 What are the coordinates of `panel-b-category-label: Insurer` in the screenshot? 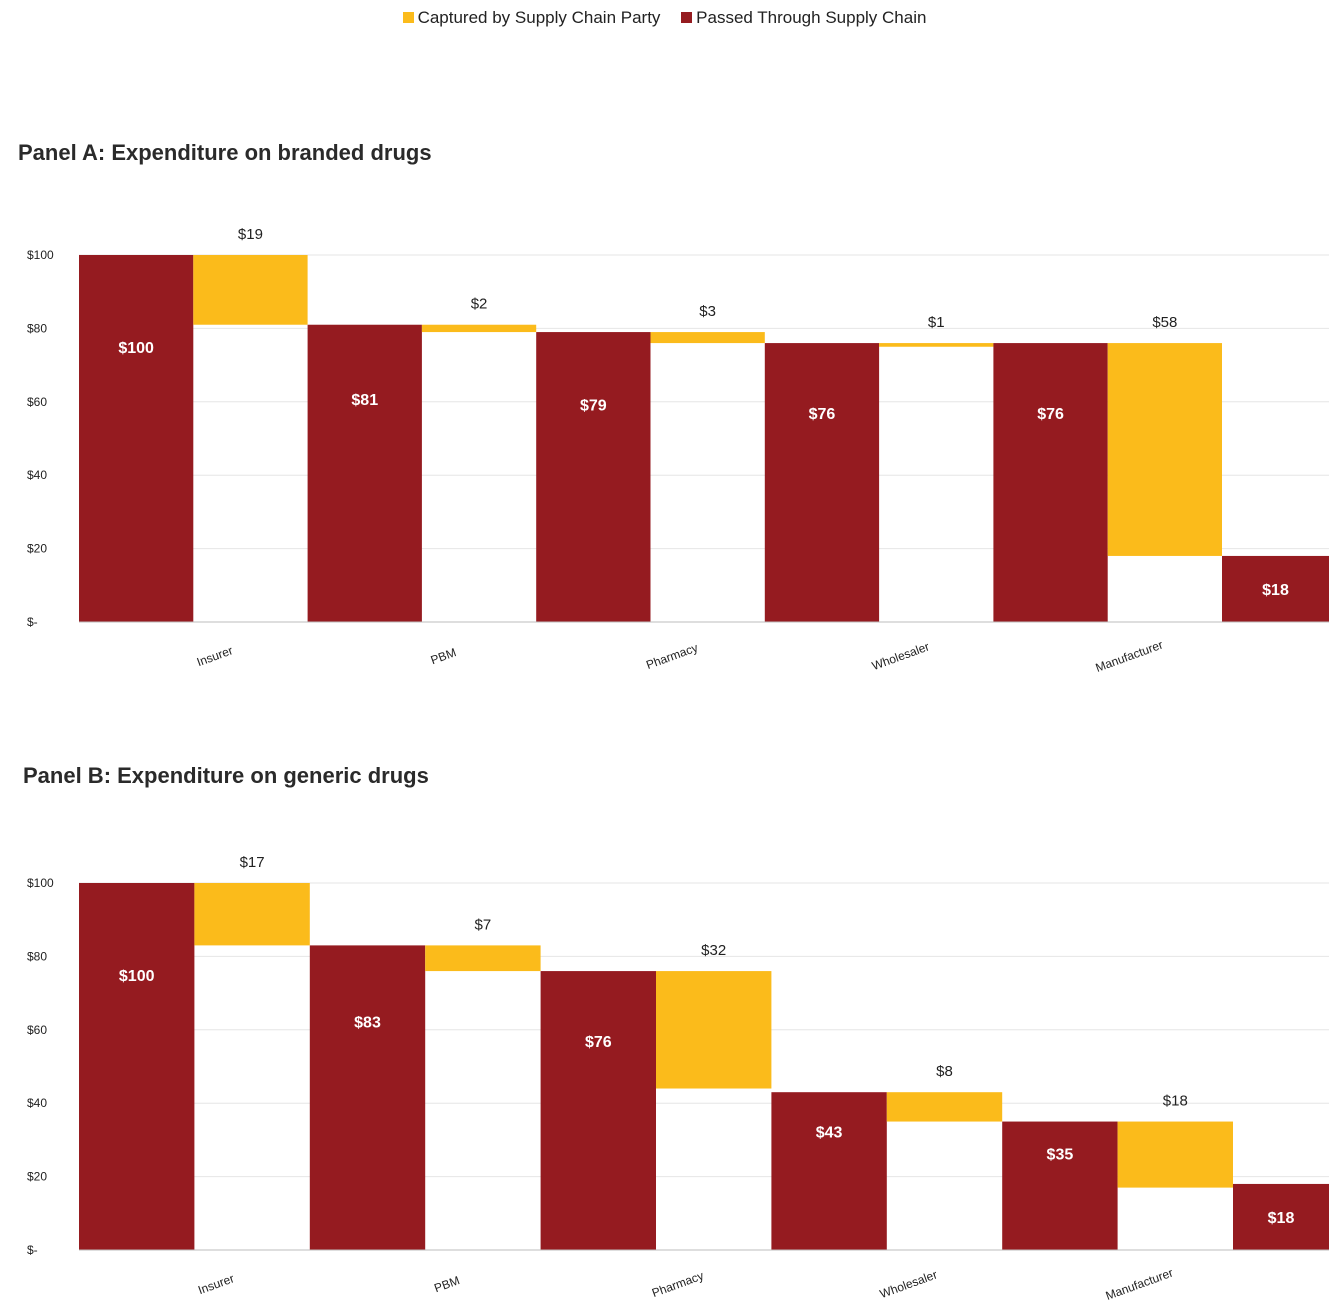 It's located at (216, 1284).